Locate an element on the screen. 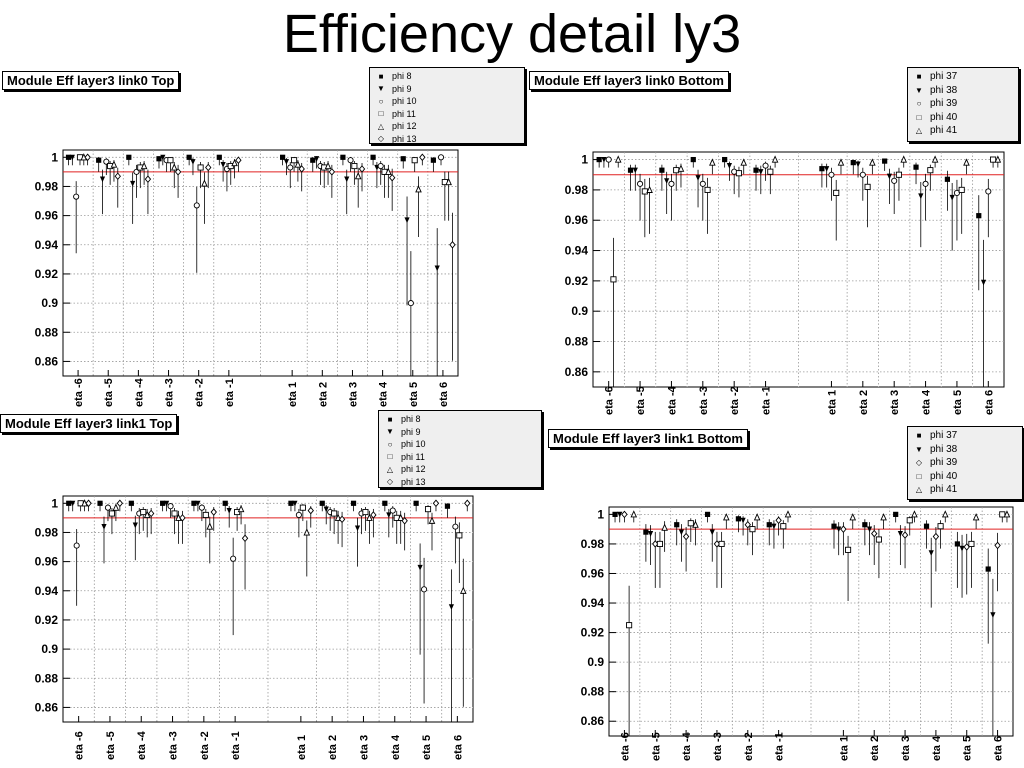  x-tick-label: eta 3 is located at coordinates (364, 747).